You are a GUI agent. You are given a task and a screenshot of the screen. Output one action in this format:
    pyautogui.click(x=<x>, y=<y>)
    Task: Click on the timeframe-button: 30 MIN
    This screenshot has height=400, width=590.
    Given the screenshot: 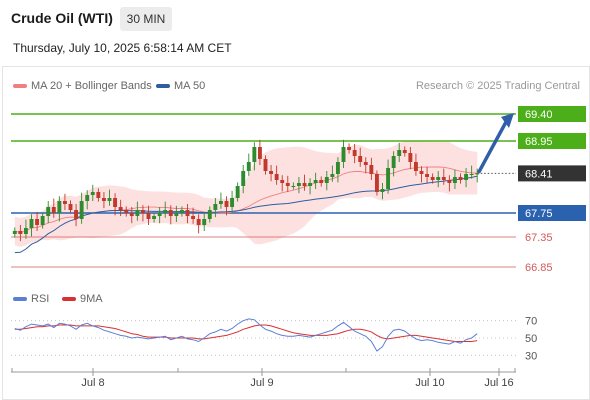 What is the action you would take?
    pyautogui.click(x=146, y=19)
    